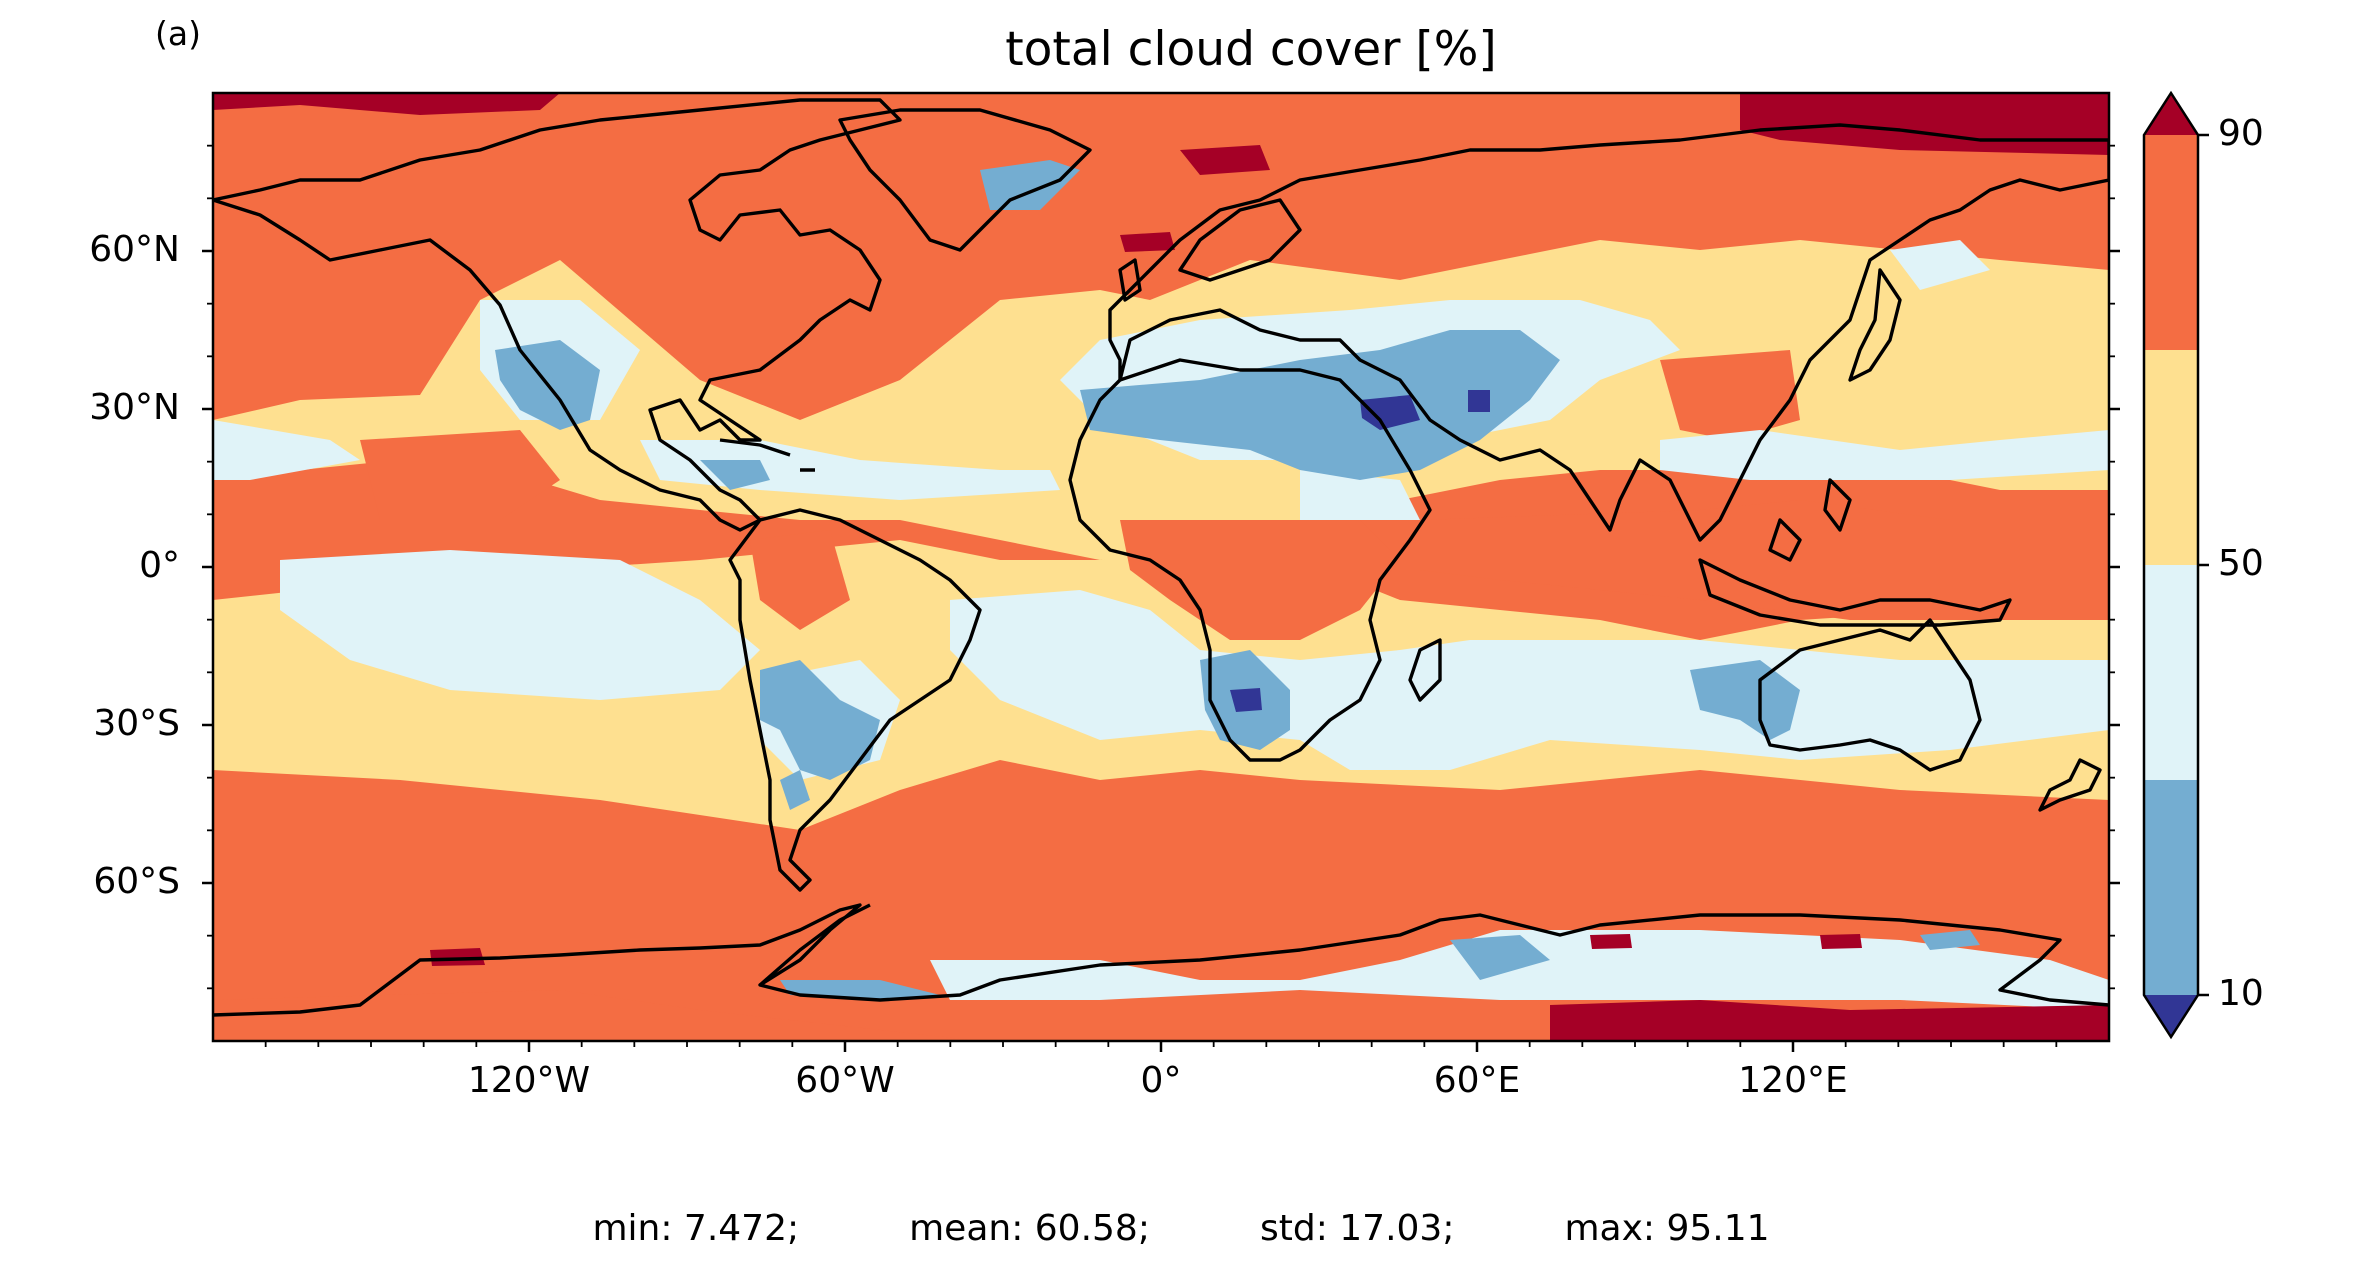  I want to click on x-tick-label-60w: 60°W, so click(845, 1080).